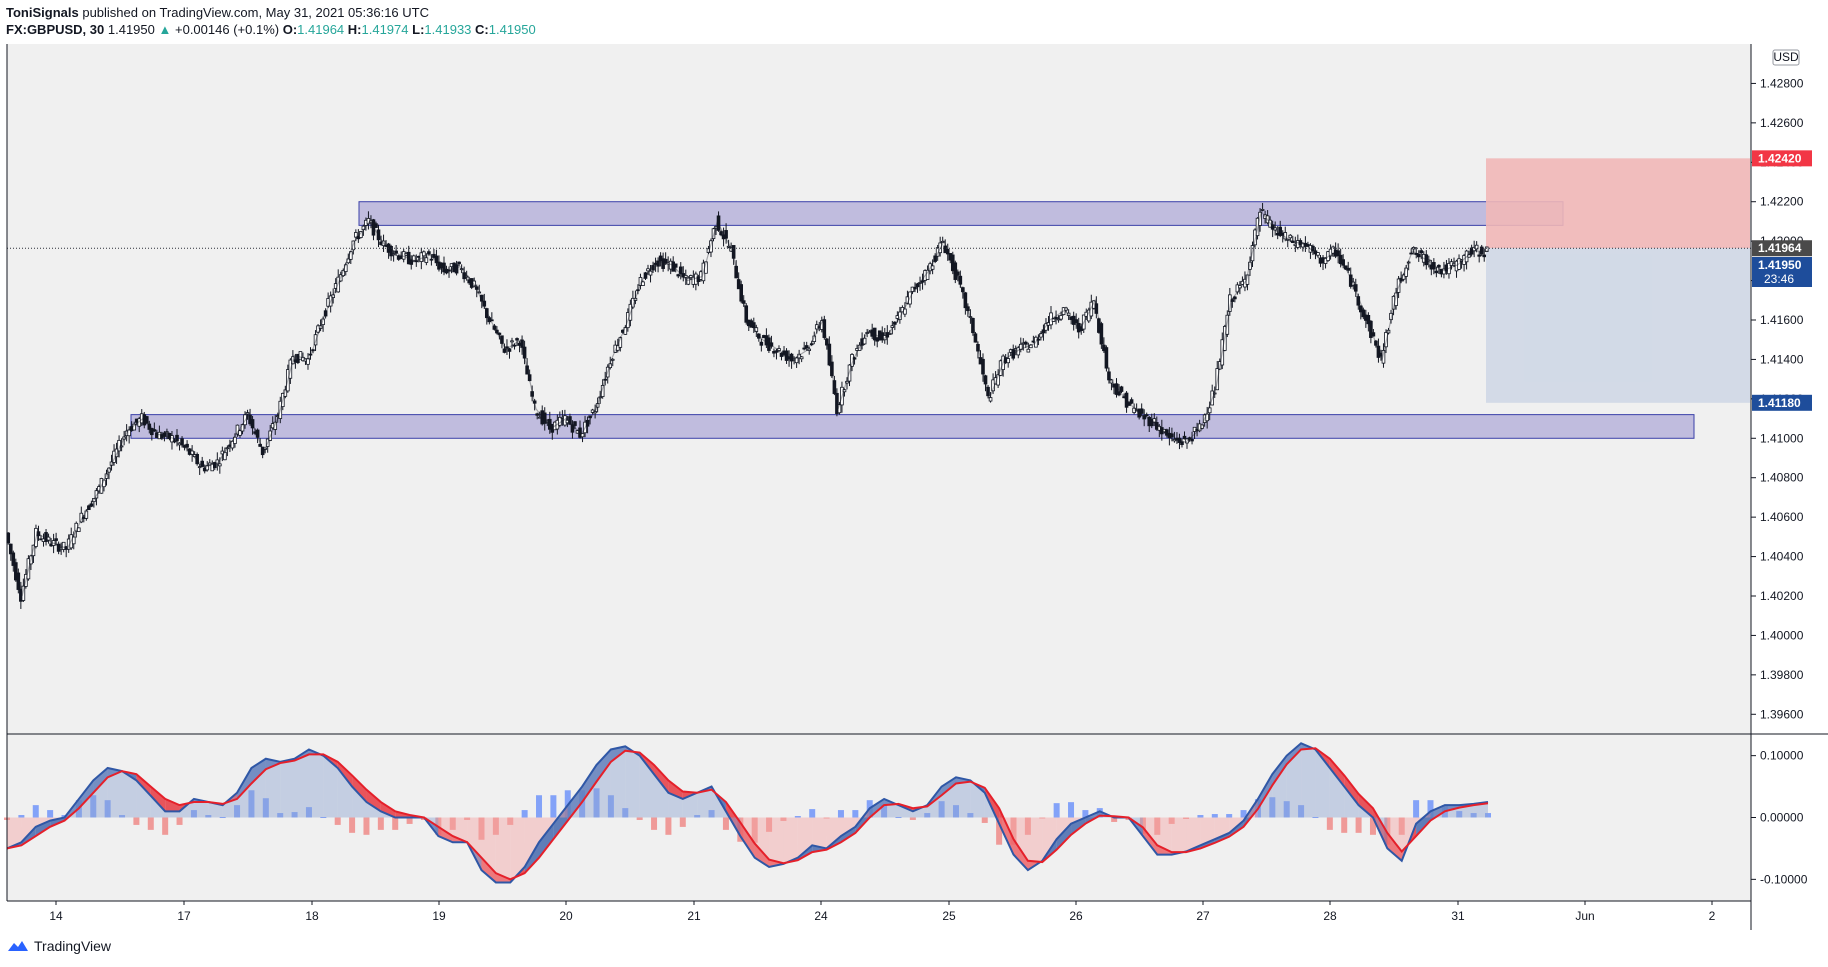 The height and width of the screenshot is (967, 1828). Describe the element at coordinates (1782, 248) in the screenshot. I see `entry-price-label: 1.41964` at that location.